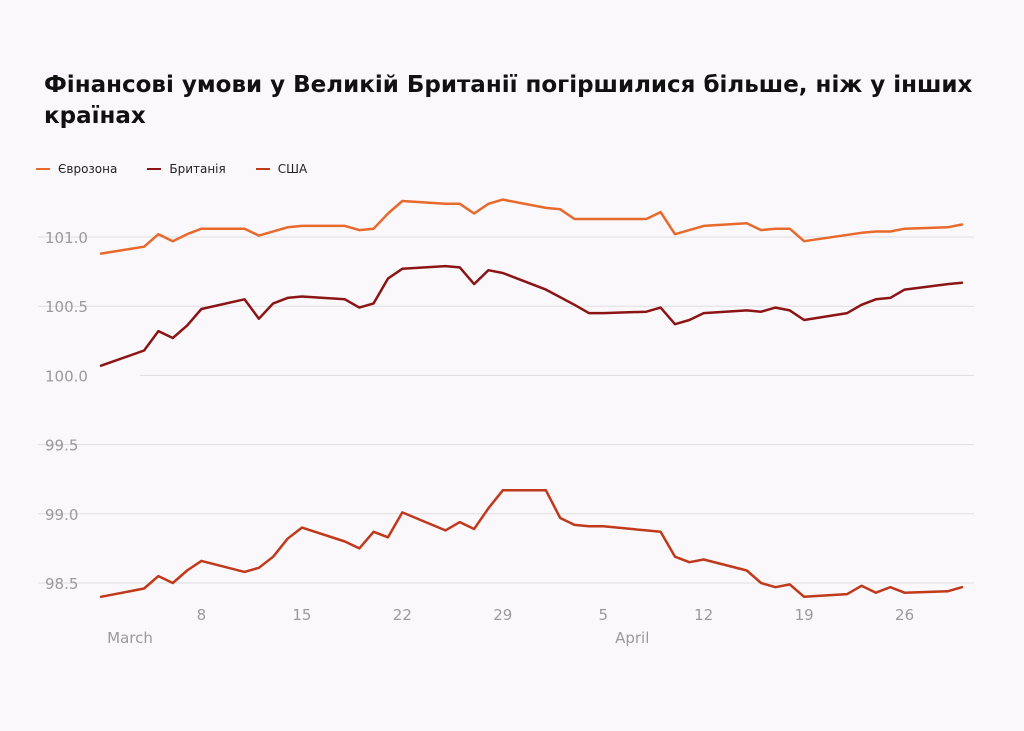  I want to click on legend-item-britain: Британія, so click(186, 169).